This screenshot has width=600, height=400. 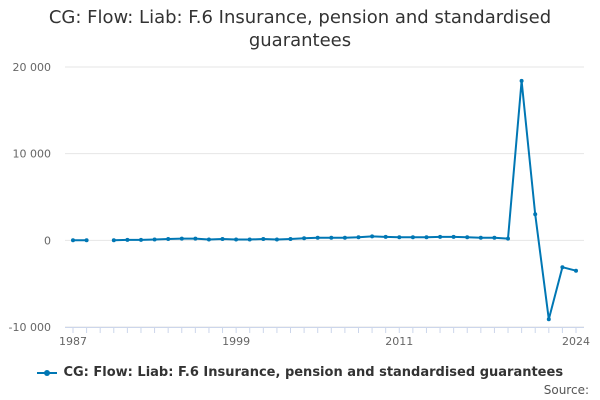 I want to click on x-tick-label: 1999, so click(x=236, y=341).